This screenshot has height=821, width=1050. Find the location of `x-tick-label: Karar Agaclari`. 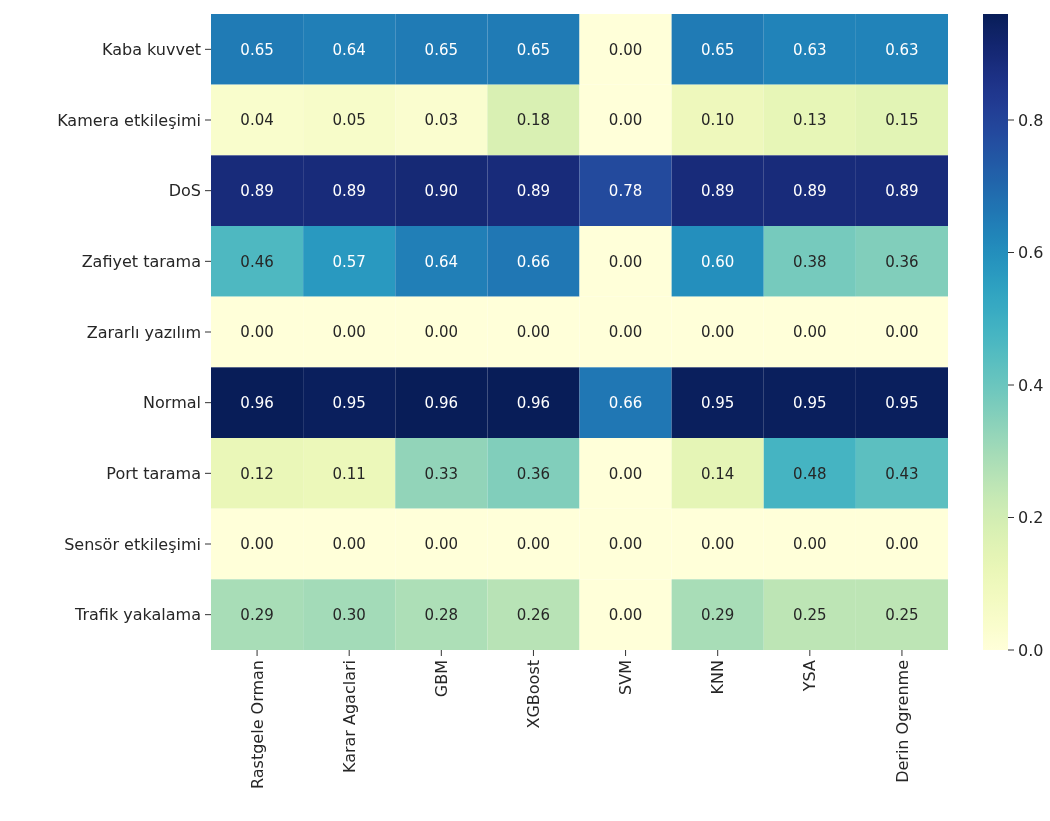

x-tick-label: Karar Agaclari is located at coordinates (349, 717).